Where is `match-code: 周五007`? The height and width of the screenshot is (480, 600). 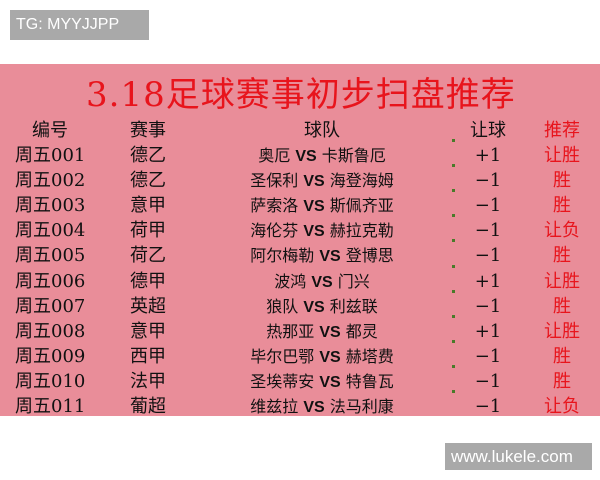 match-code: 周五007 is located at coordinates (50, 306).